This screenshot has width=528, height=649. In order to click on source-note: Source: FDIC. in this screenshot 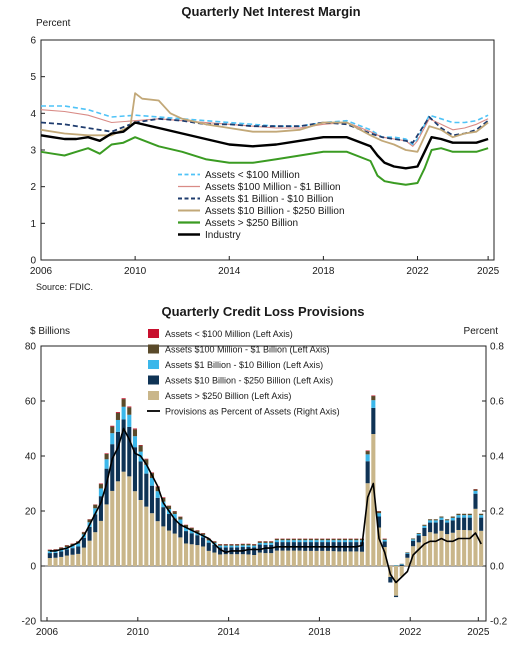, I will do `click(64, 287)`.